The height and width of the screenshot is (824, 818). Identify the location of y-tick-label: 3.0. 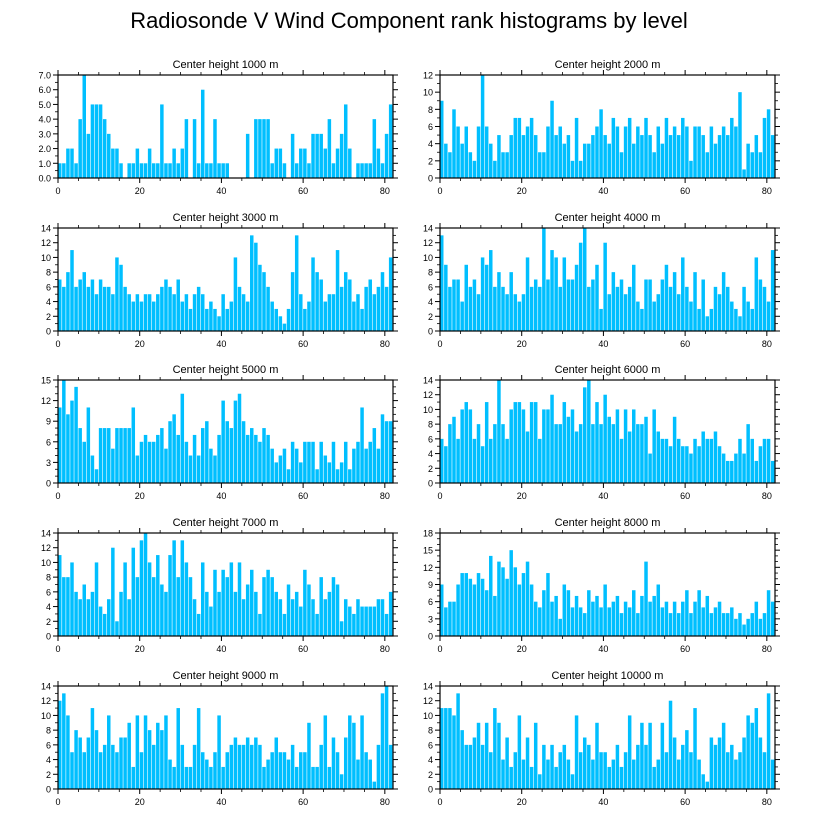
(44, 134).